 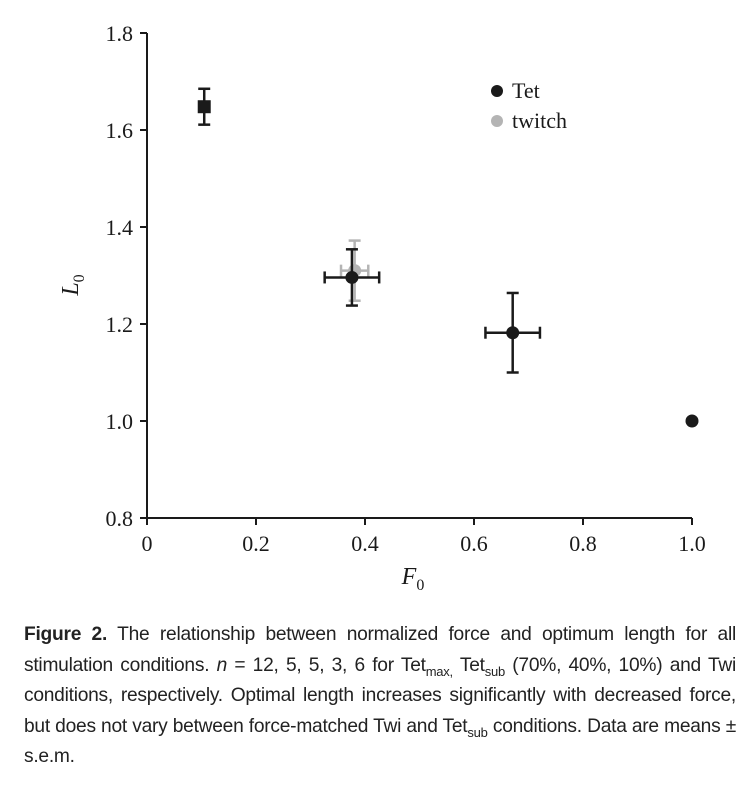 I want to click on caption-subscript-max: max,, so click(x=439, y=671).